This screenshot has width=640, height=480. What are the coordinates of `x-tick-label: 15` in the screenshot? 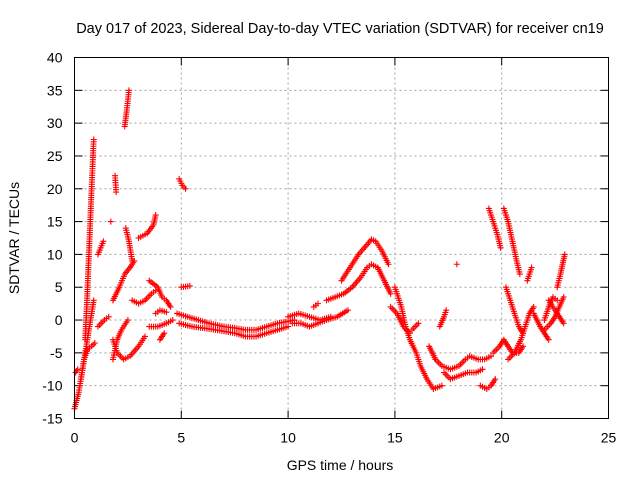 It's located at (395, 438).